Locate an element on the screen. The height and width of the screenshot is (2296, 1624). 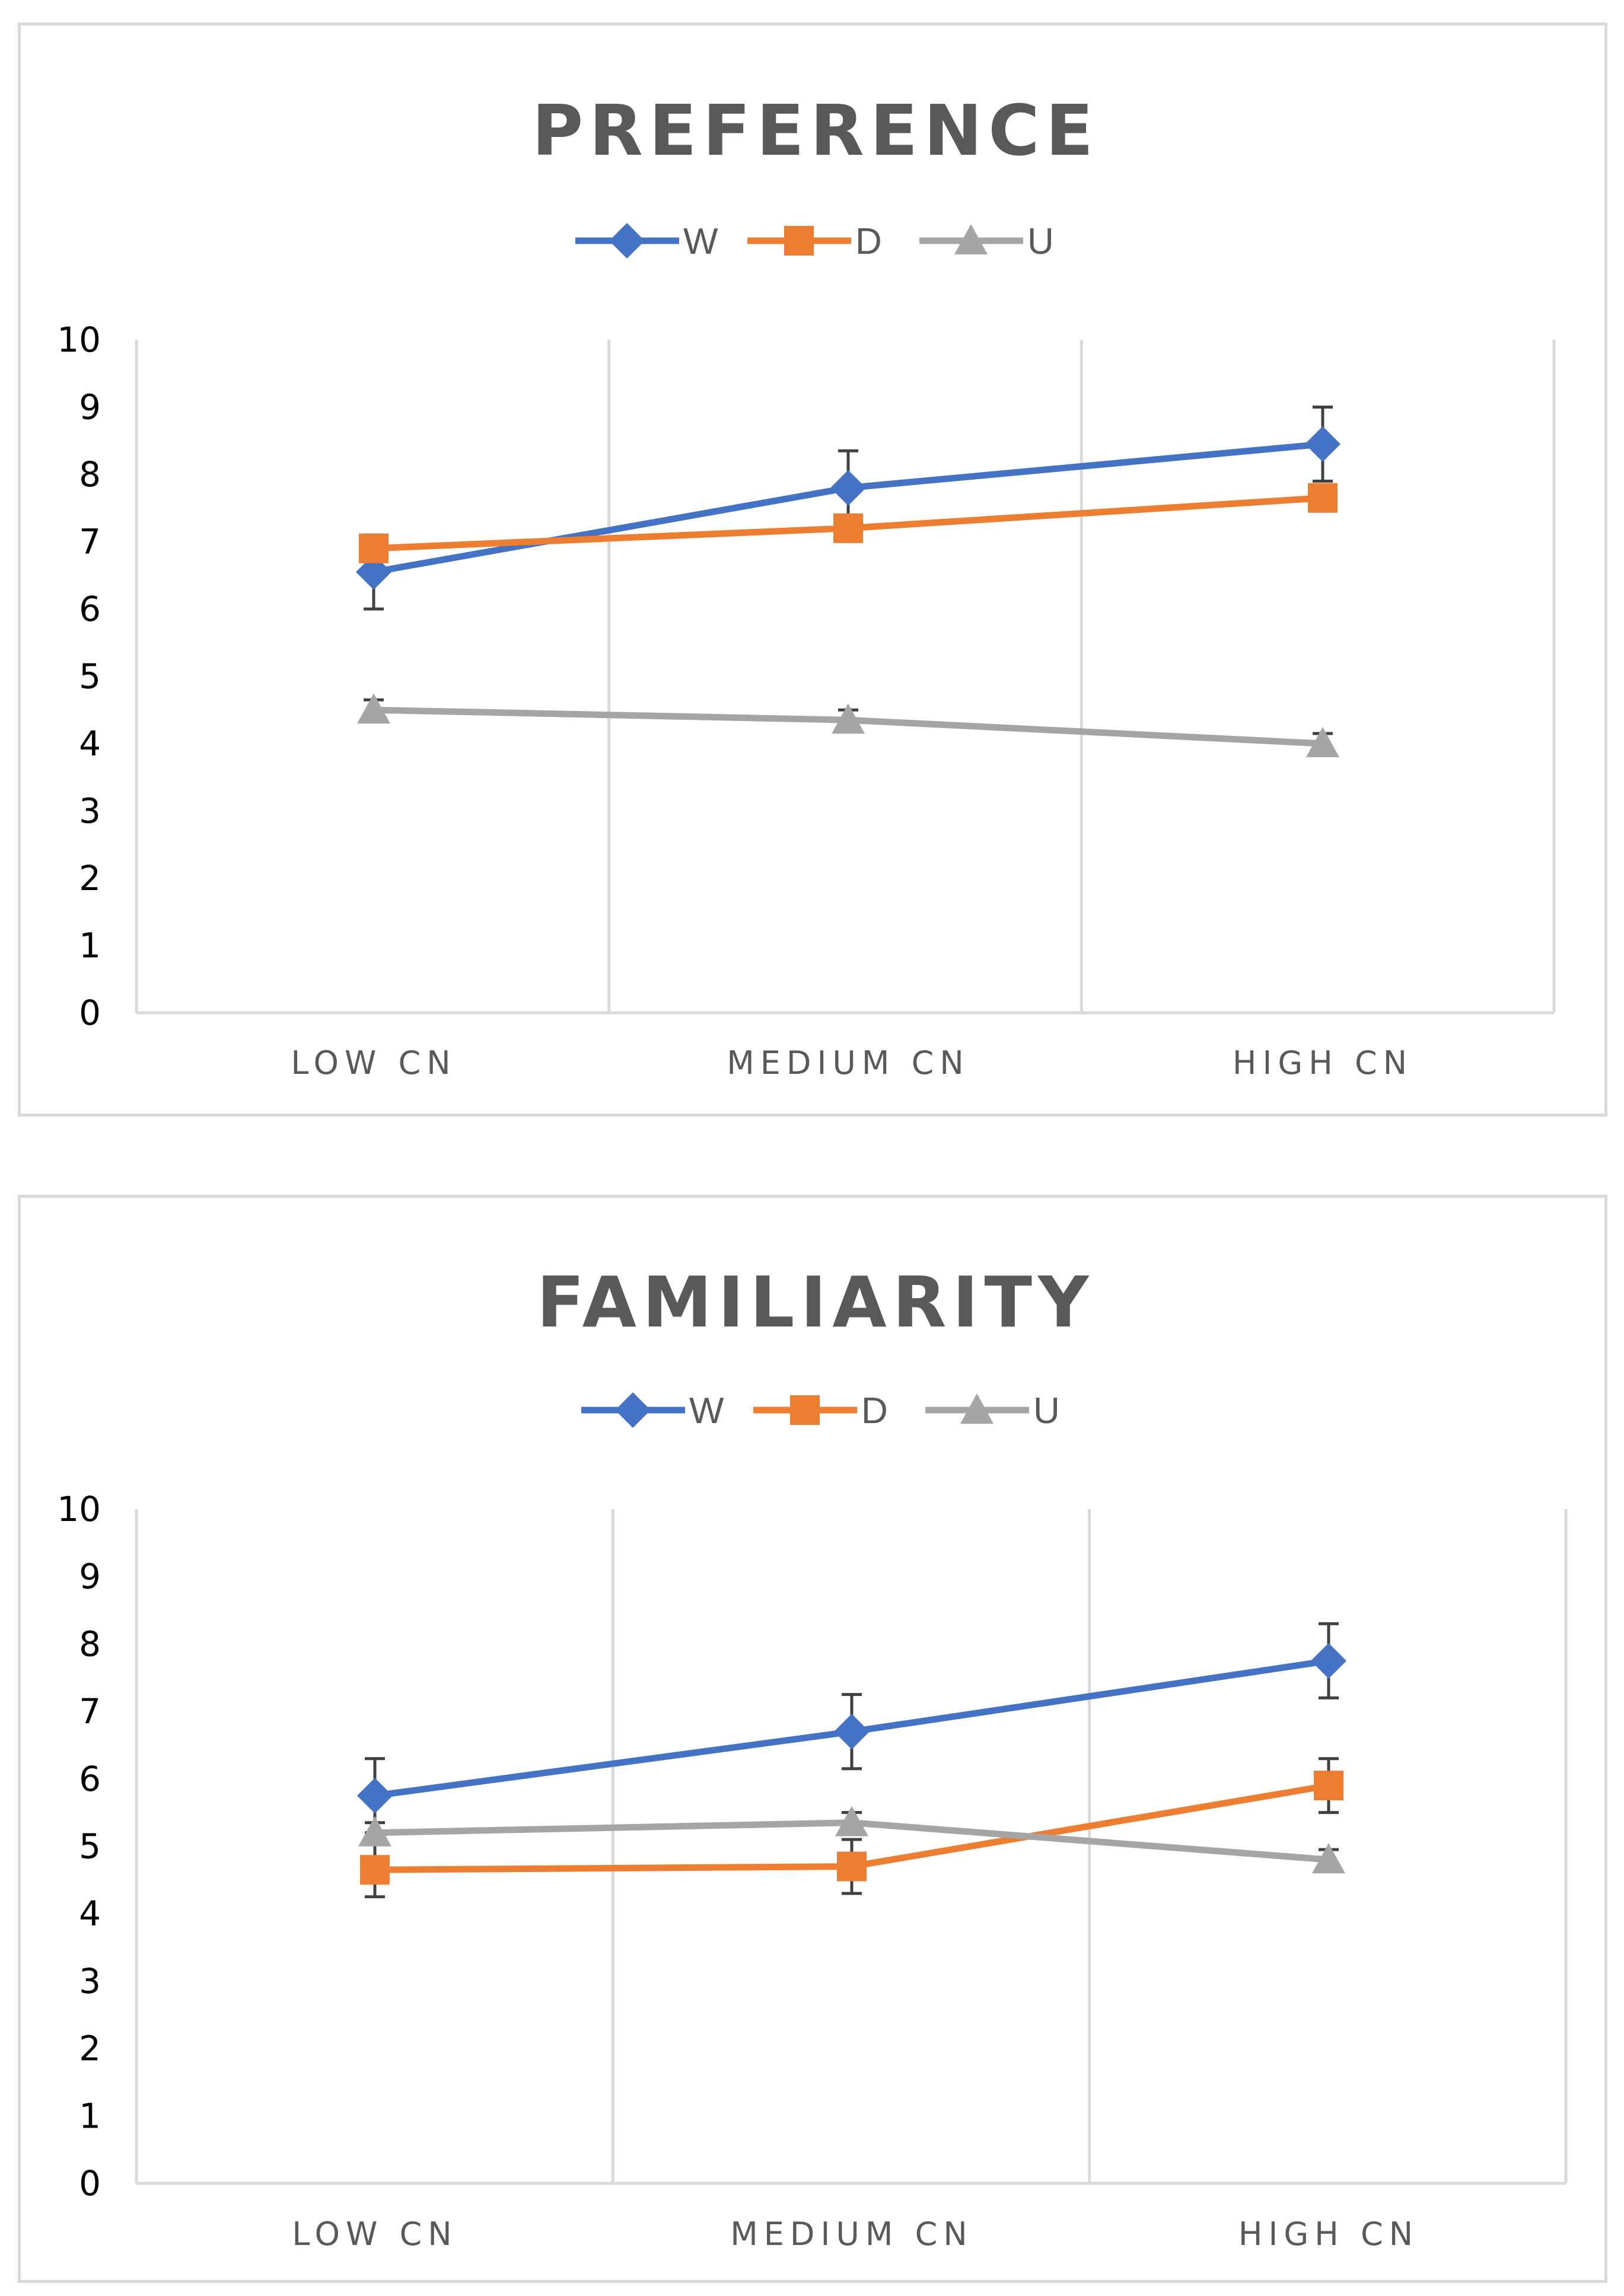
chart-title: FAMILIARITY is located at coordinates (816, 1302).